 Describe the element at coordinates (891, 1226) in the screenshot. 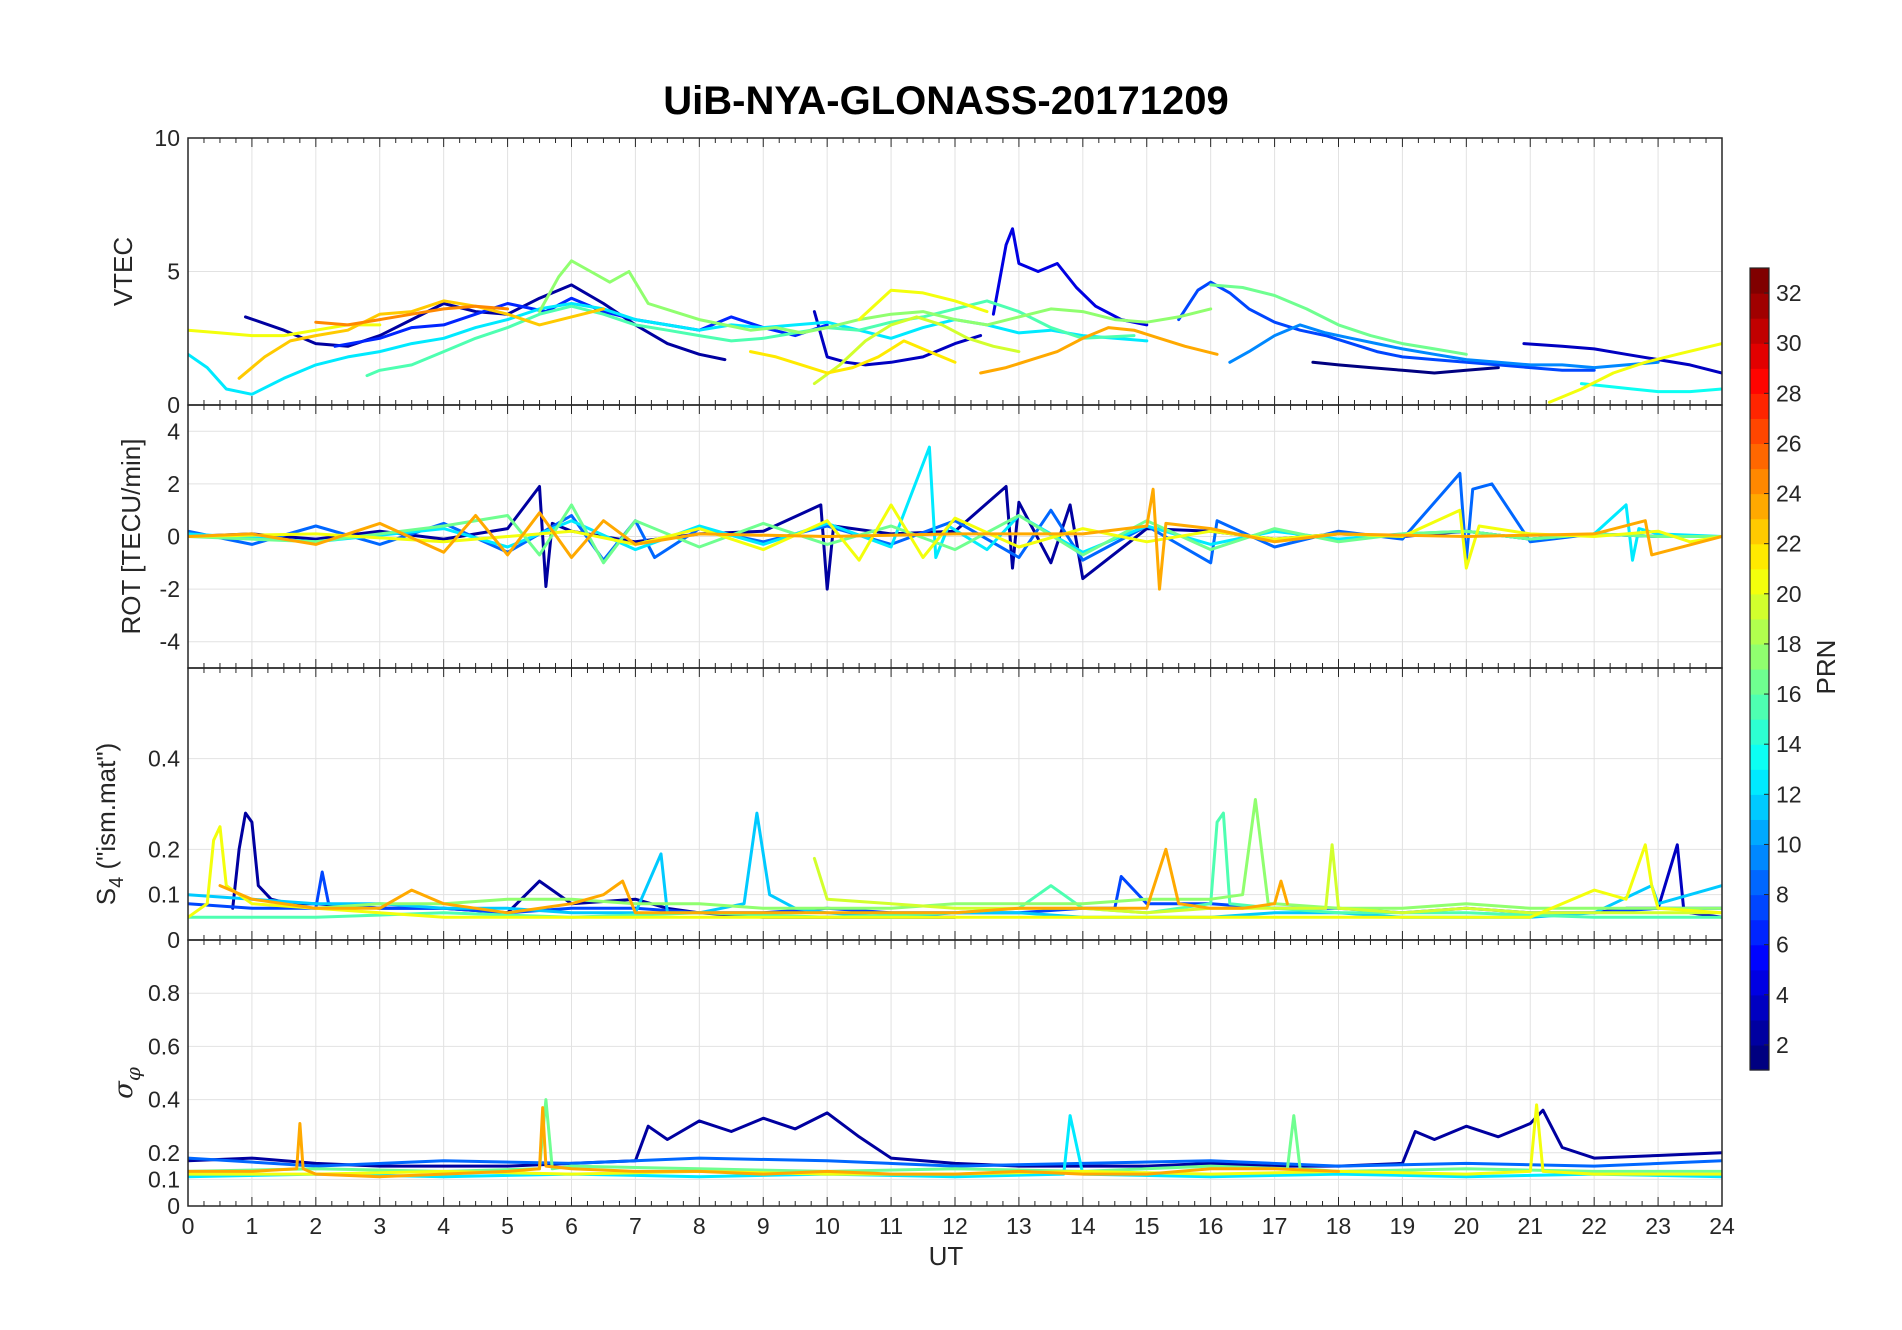

I see `x-tick-label: 11` at that location.